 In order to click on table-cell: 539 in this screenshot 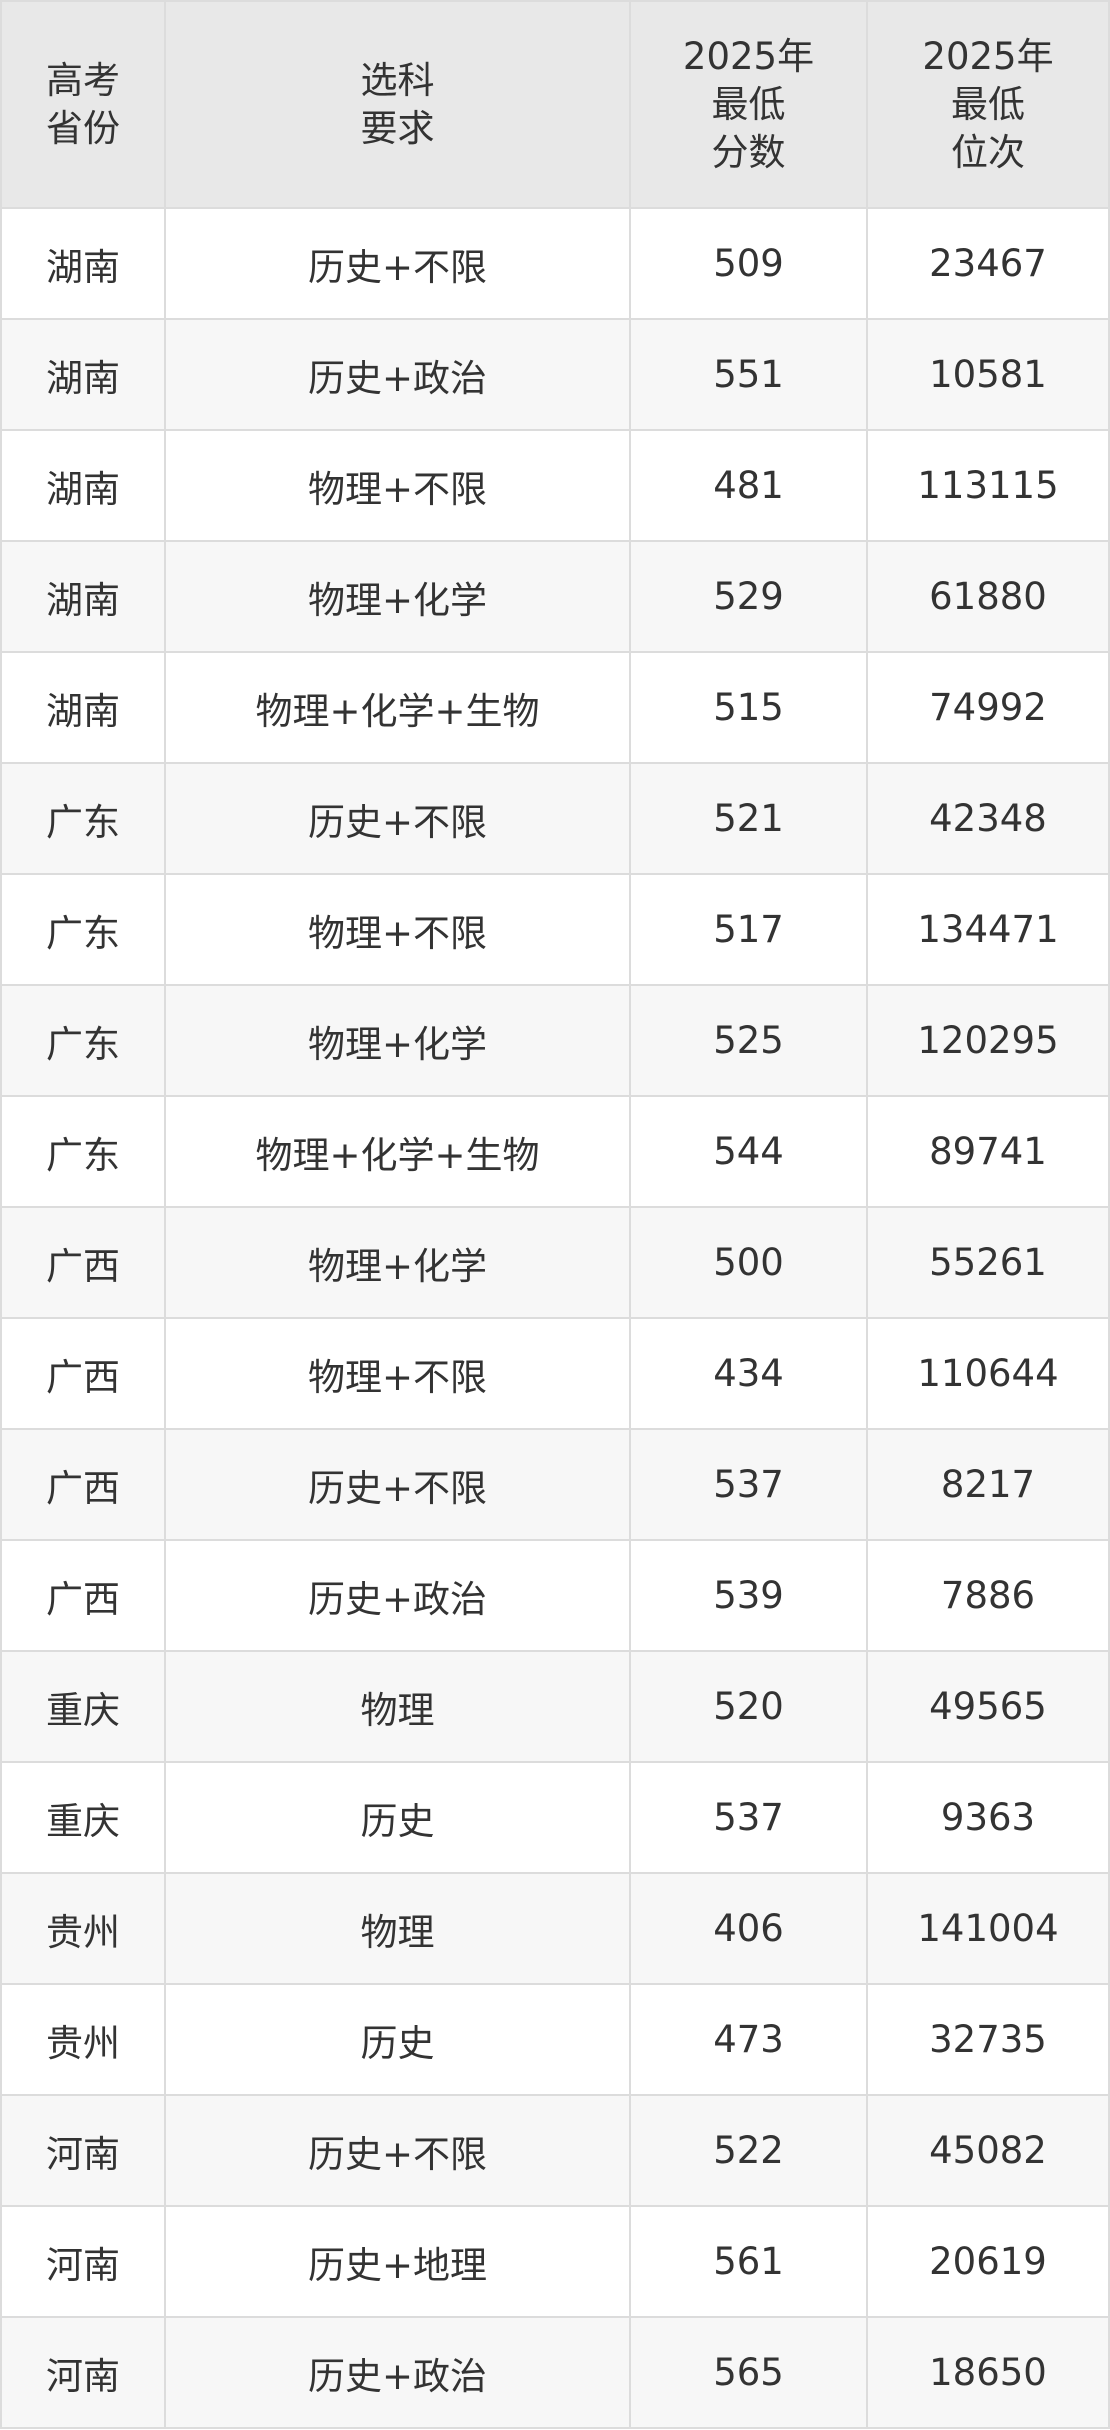, I will do `click(749, 1596)`.